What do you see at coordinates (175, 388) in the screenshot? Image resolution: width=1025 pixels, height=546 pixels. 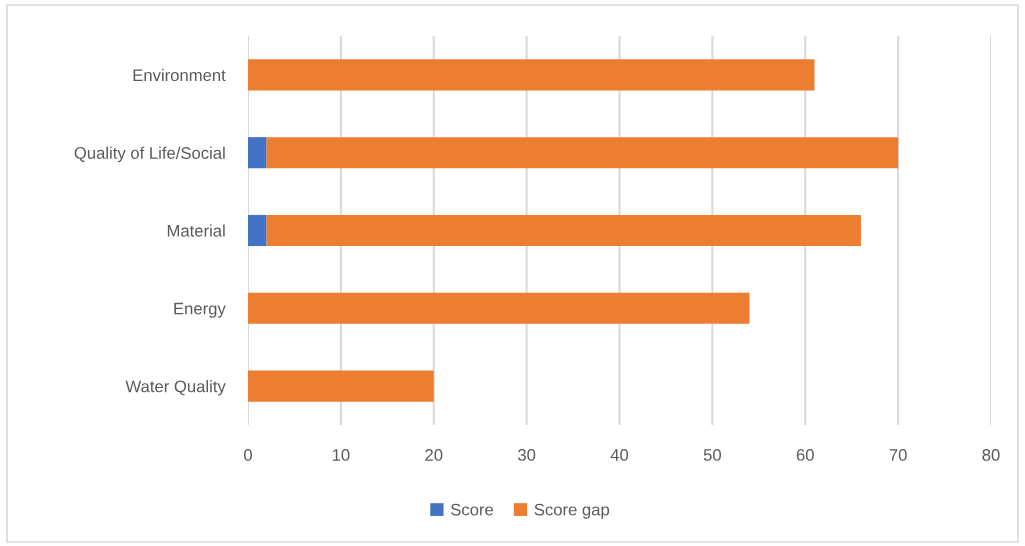 I see `y-tick-label: Water Quality` at bounding box center [175, 388].